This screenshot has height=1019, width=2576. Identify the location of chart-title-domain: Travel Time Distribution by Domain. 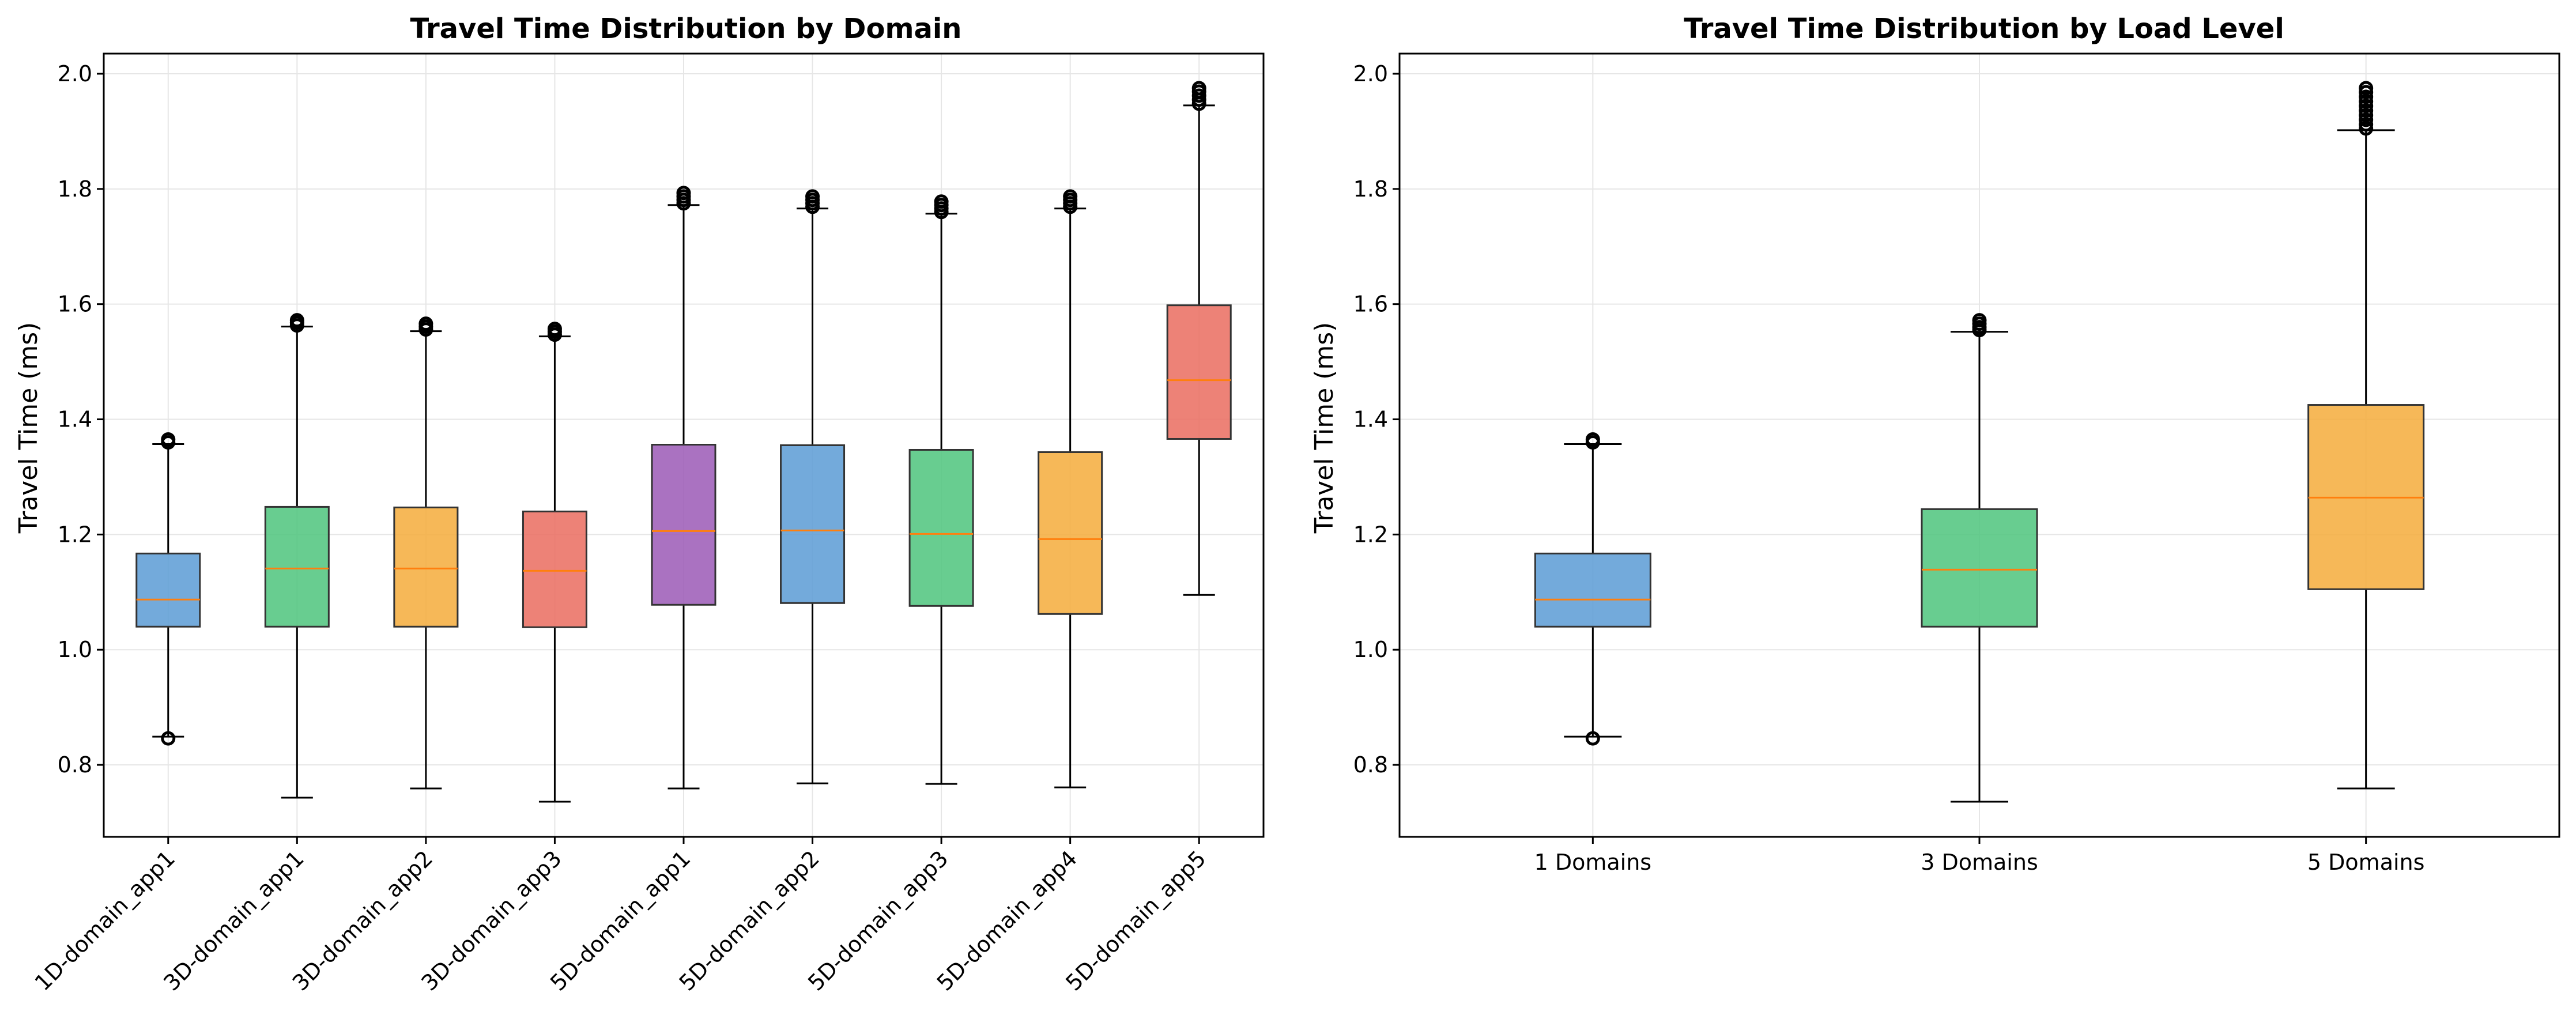
(686, 29).